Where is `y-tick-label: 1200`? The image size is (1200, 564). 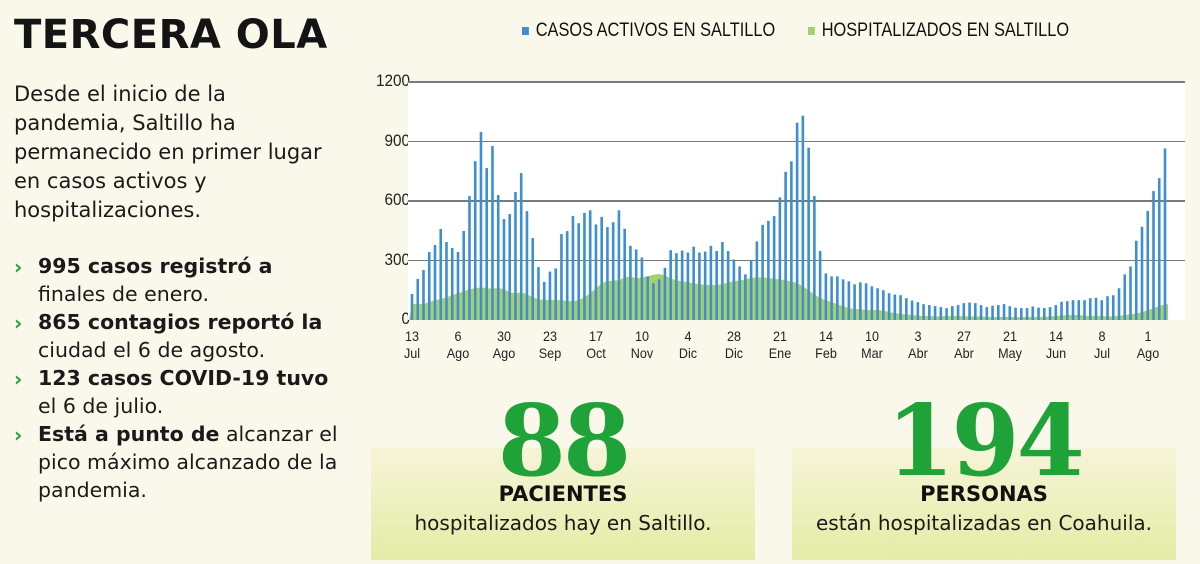
y-tick-label: 1200 is located at coordinates (392, 80).